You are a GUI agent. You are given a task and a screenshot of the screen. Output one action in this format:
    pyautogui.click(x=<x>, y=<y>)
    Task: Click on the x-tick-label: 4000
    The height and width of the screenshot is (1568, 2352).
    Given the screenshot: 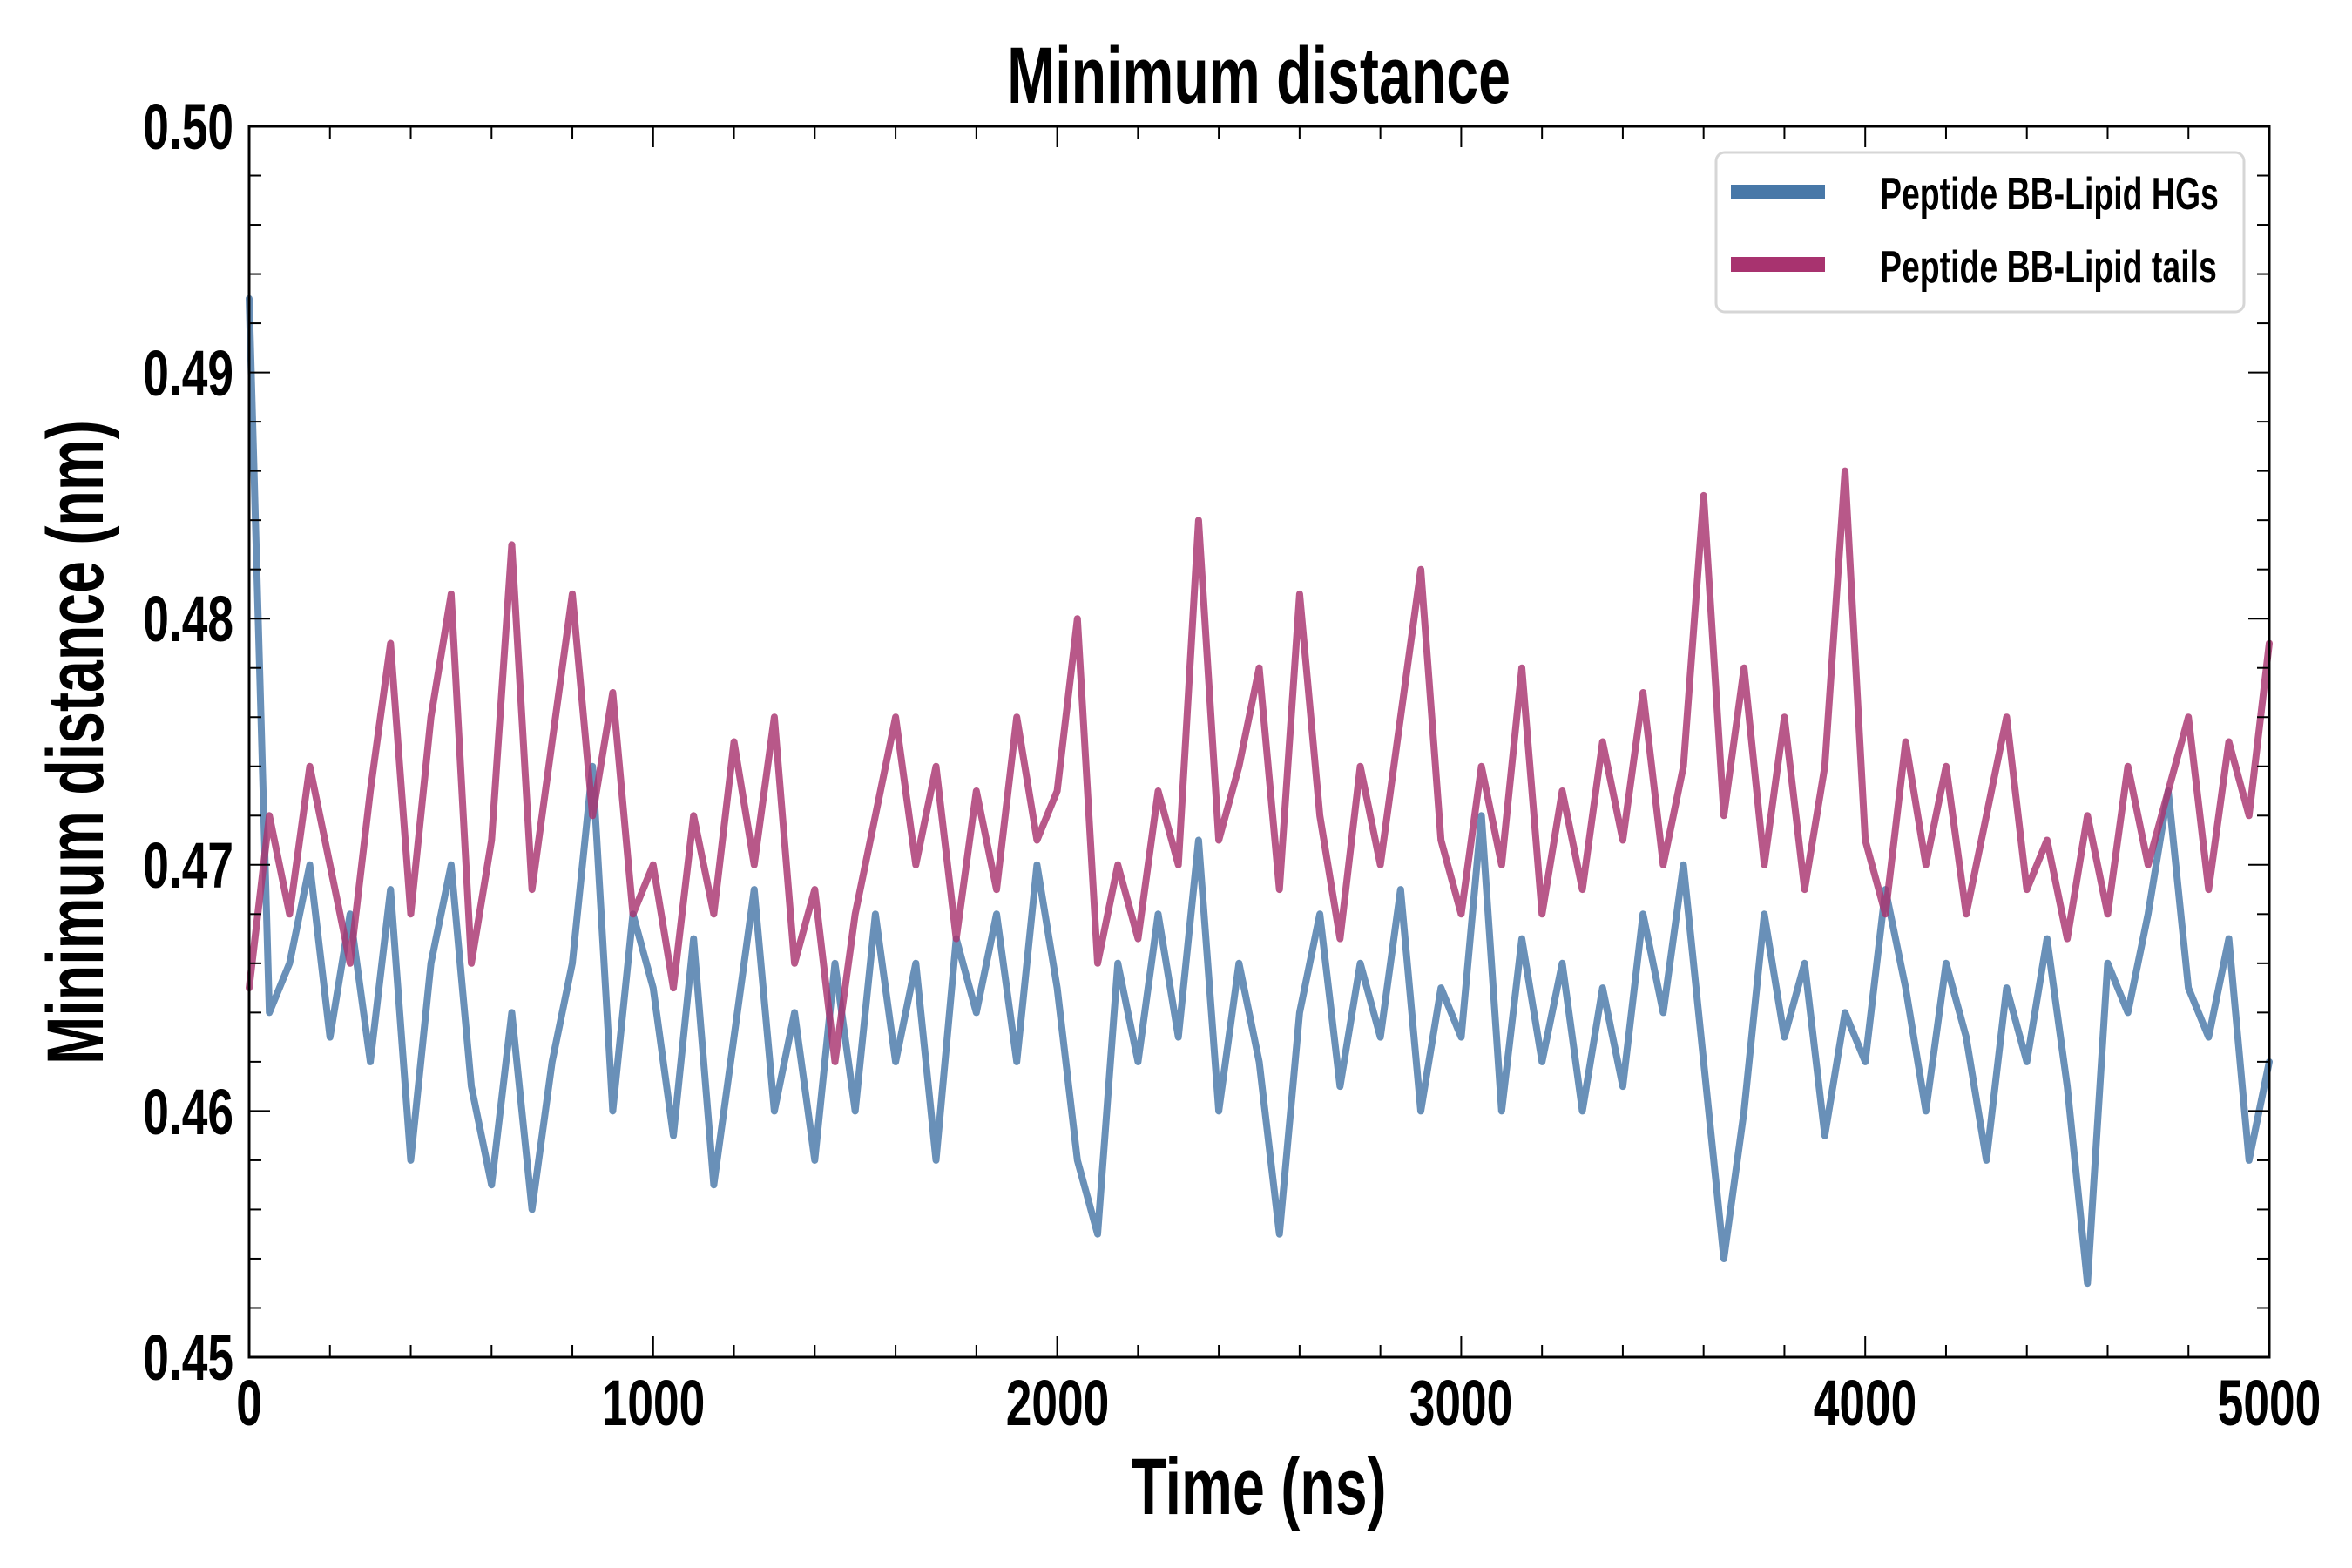 What is the action you would take?
    pyautogui.click(x=1865, y=1403)
    